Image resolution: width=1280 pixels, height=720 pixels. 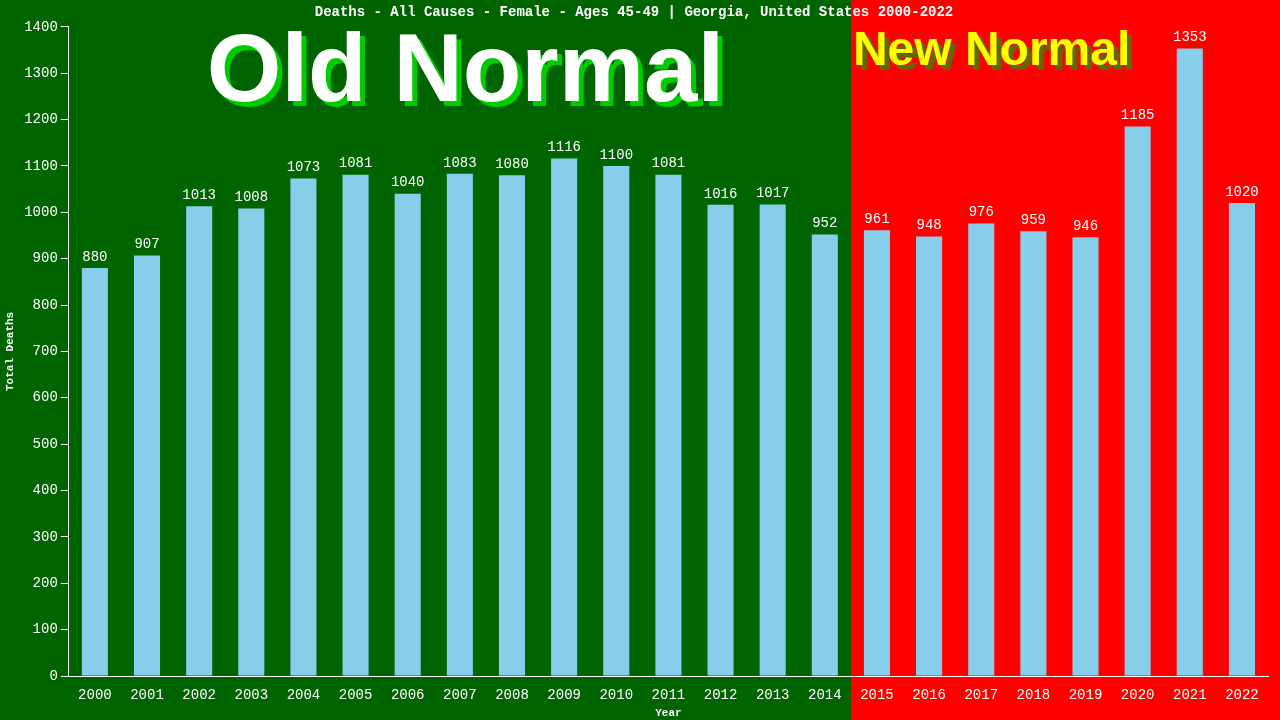 What do you see at coordinates (1242, 695) in the screenshot?
I see `x-tick-label: 2022` at bounding box center [1242, 695].